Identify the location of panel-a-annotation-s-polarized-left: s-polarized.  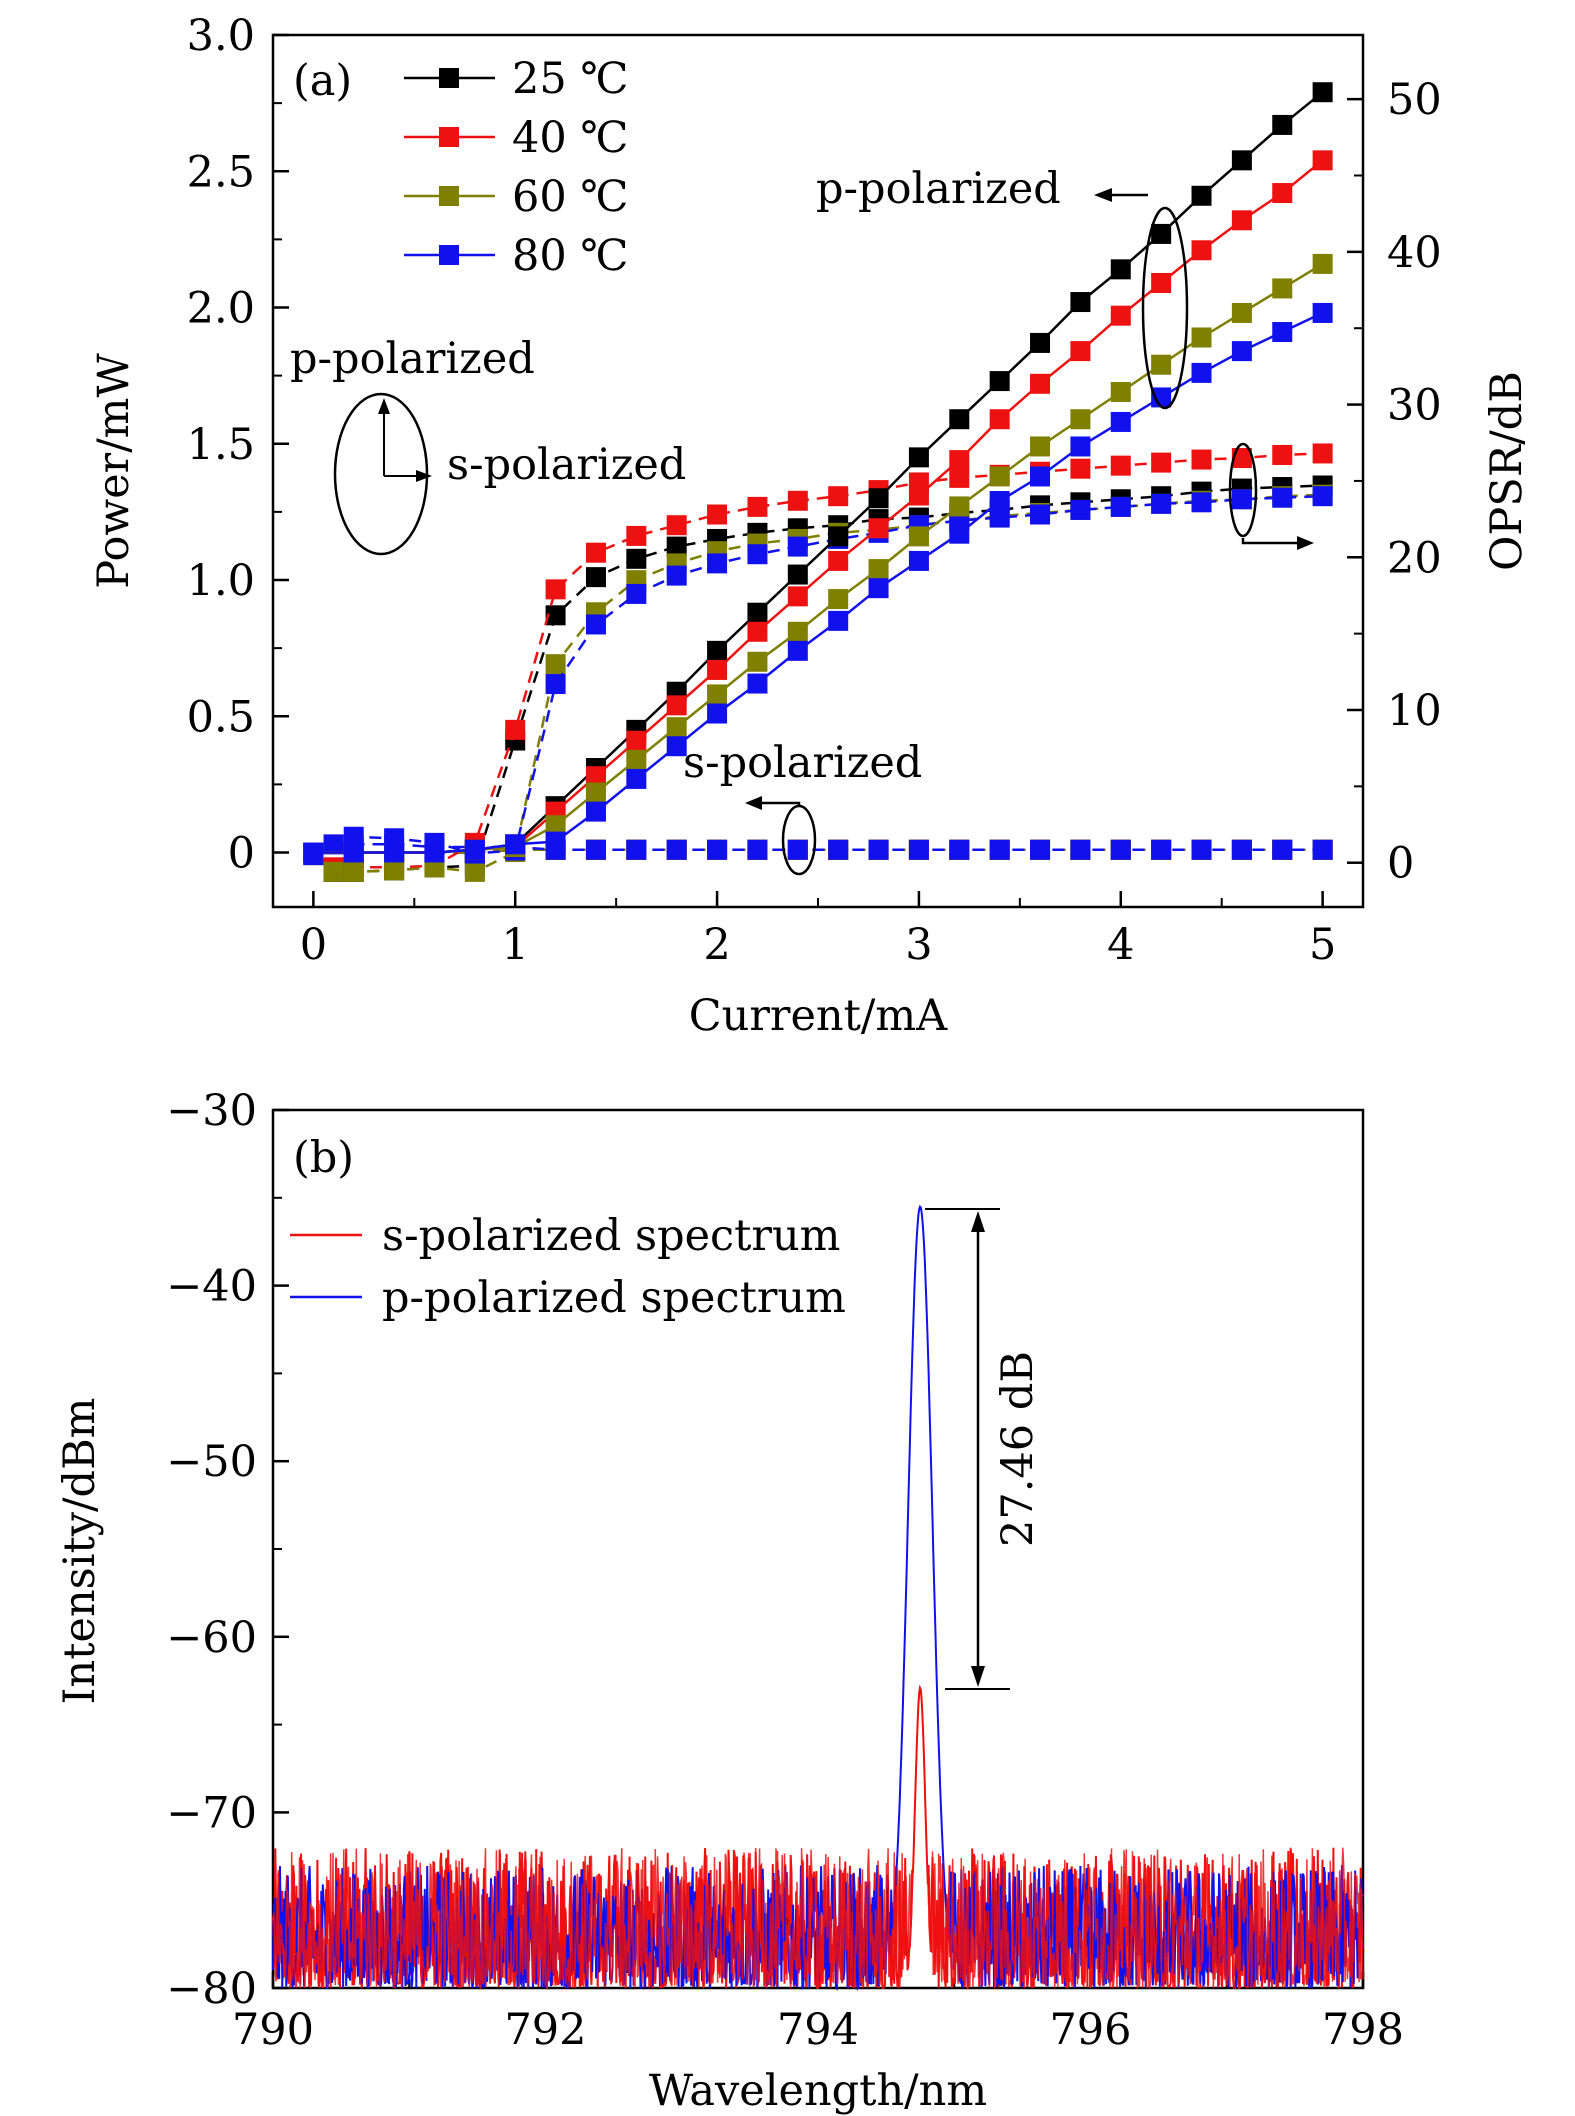
(566, 465).